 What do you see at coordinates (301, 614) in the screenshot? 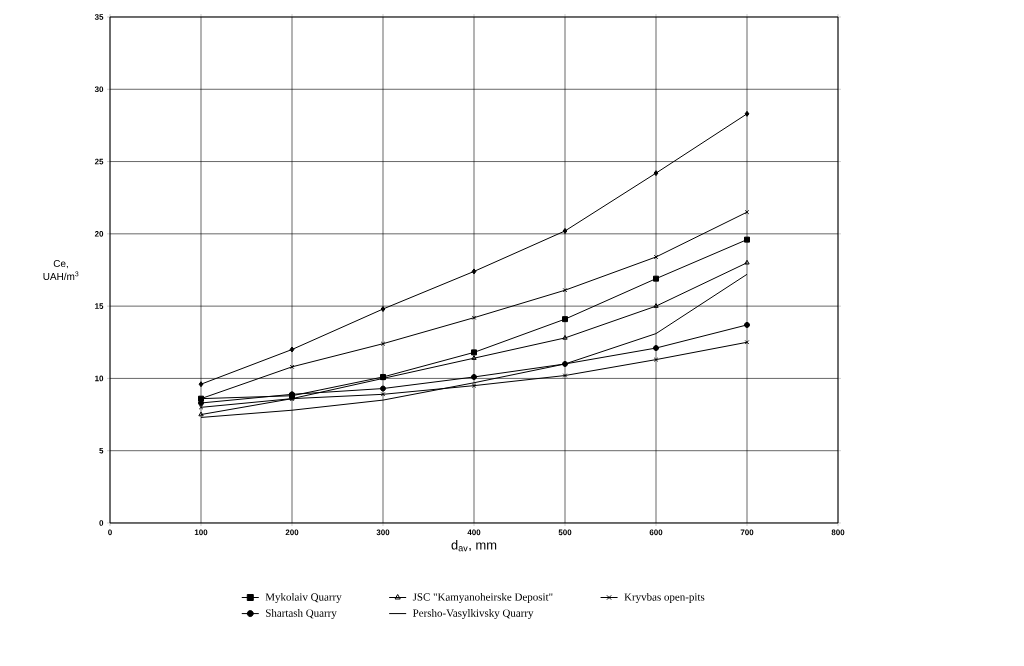
I see `legend-label: Shartash Quarry` at bounding box center [301, 614].